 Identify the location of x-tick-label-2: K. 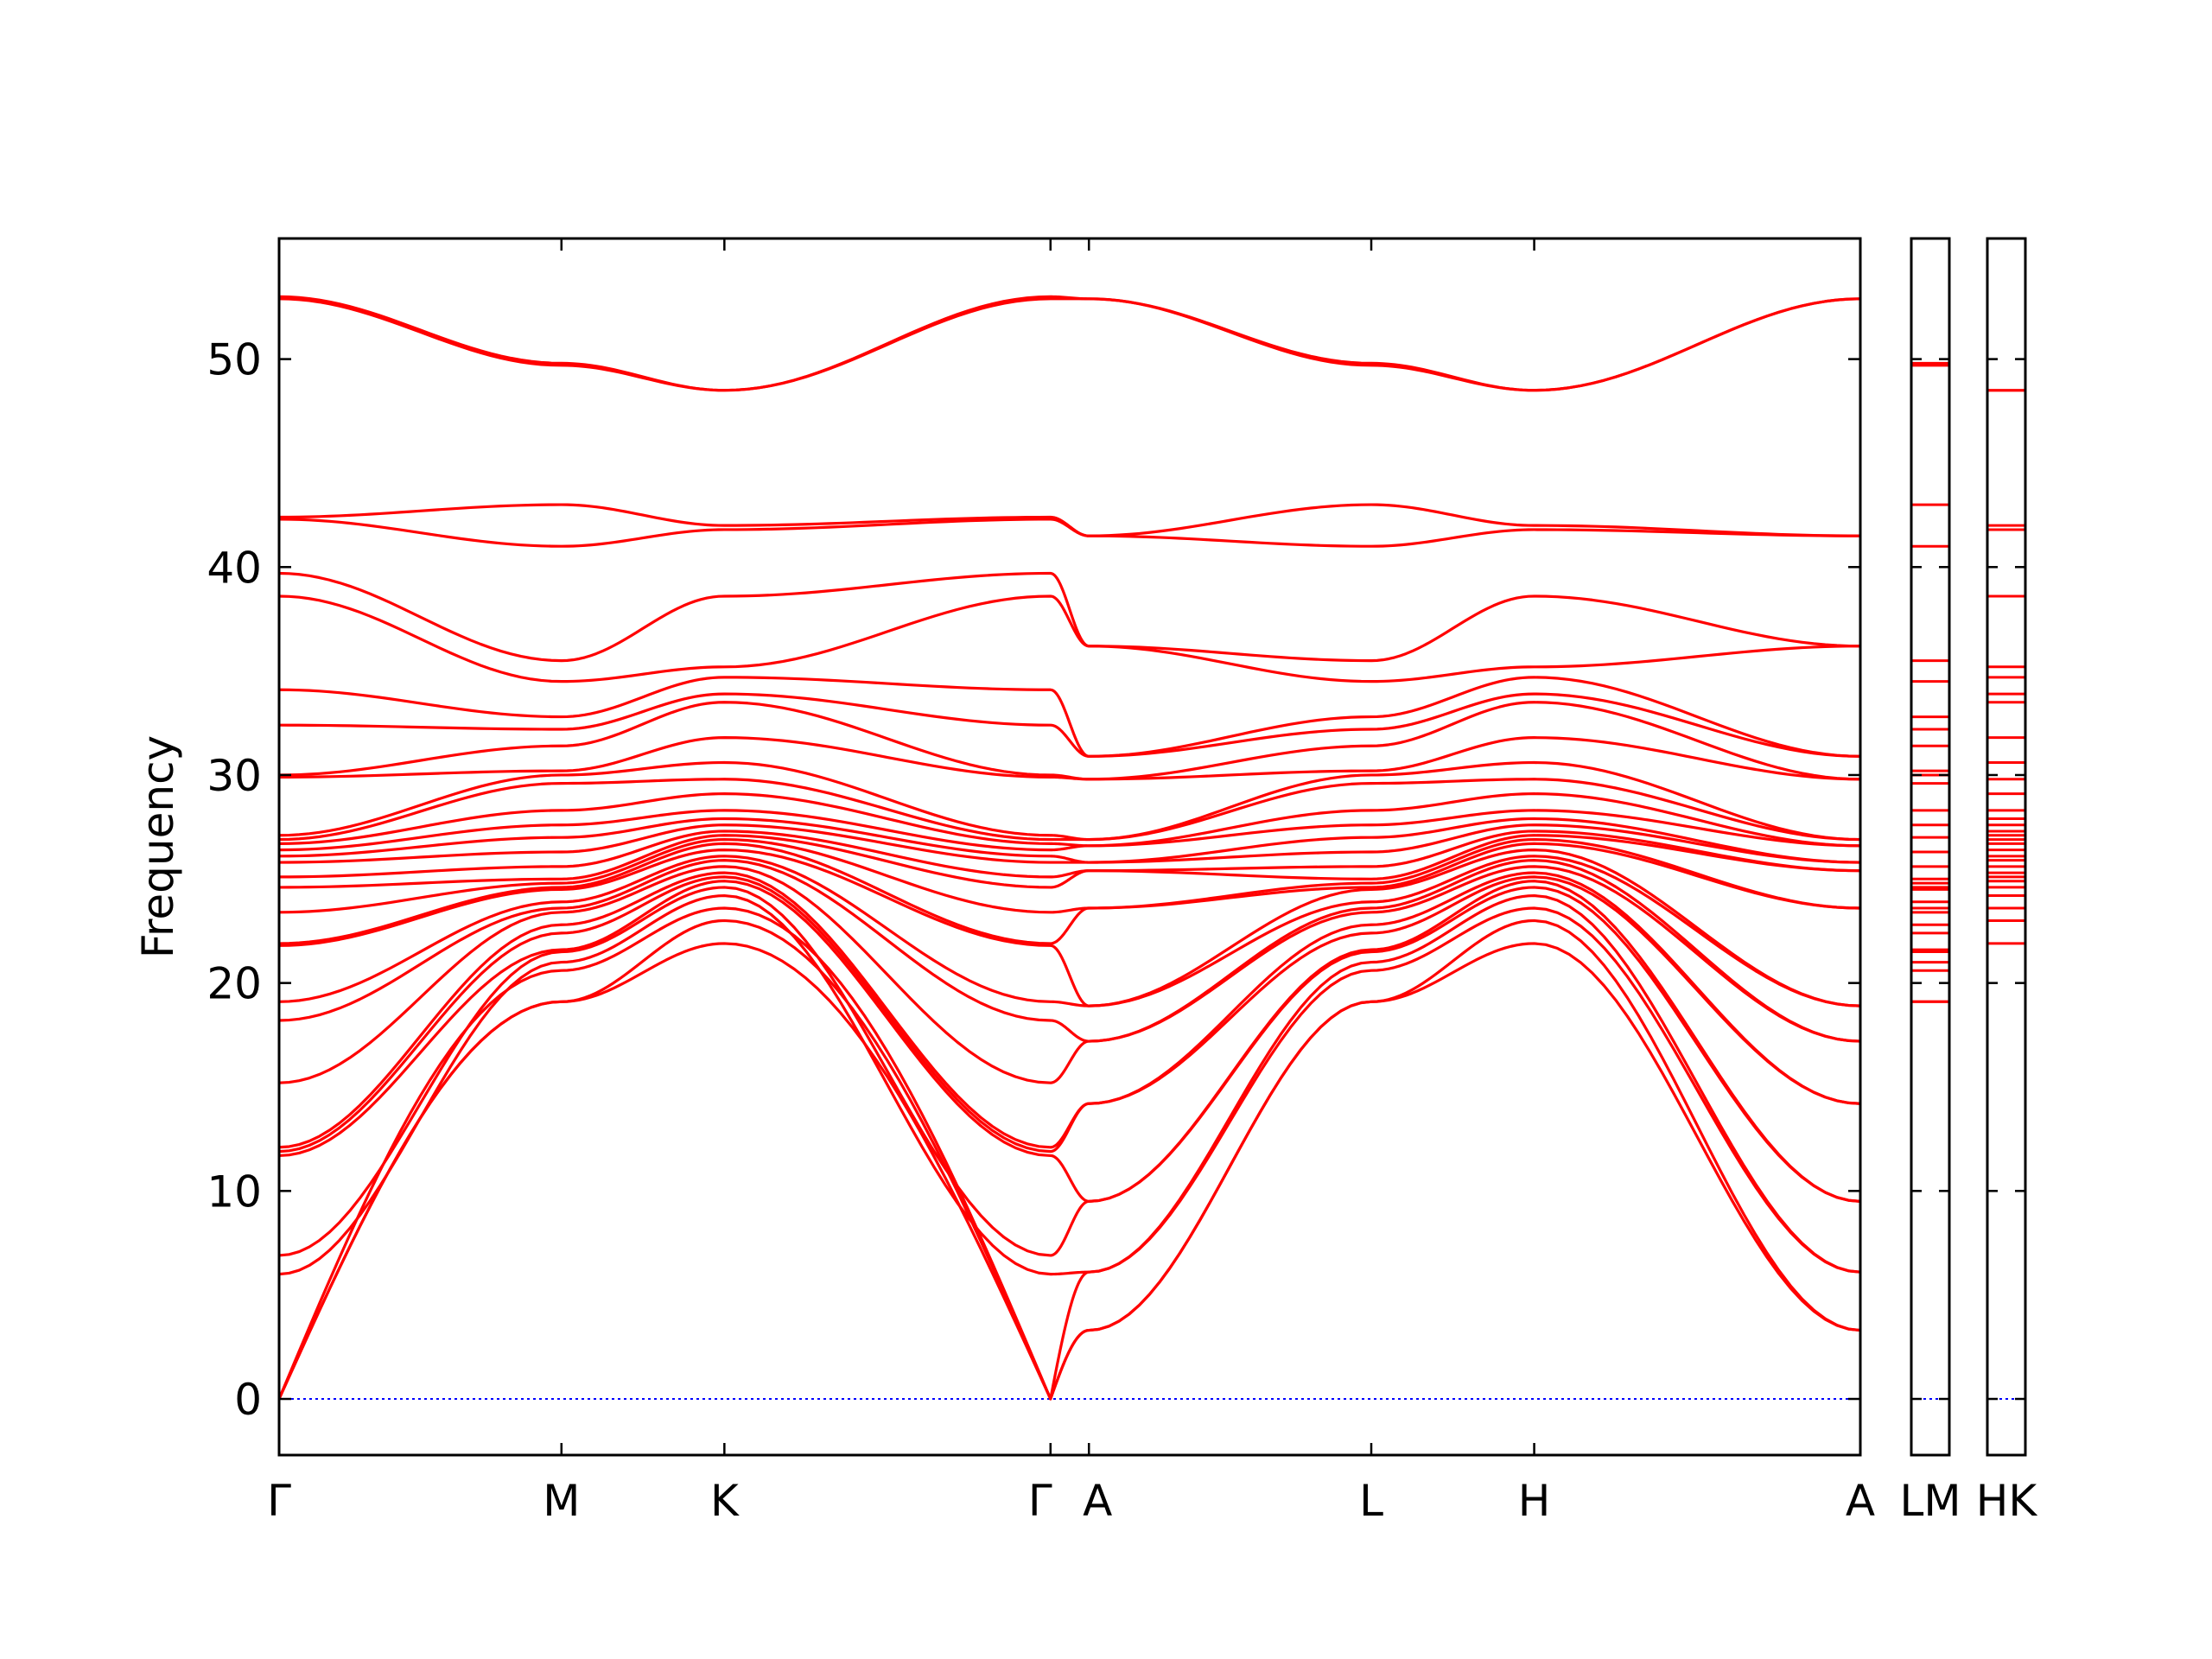
(725, 1501).